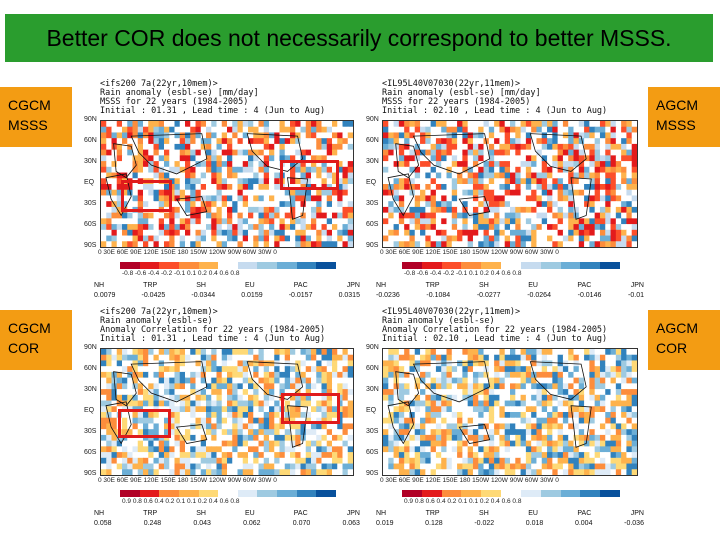  What do you see at coordinates (179, 93) in the screenshot?
I see `panel-header-line: Rain anomaly (esbl-se) [mm/day]` at bounding box center [179, 93].